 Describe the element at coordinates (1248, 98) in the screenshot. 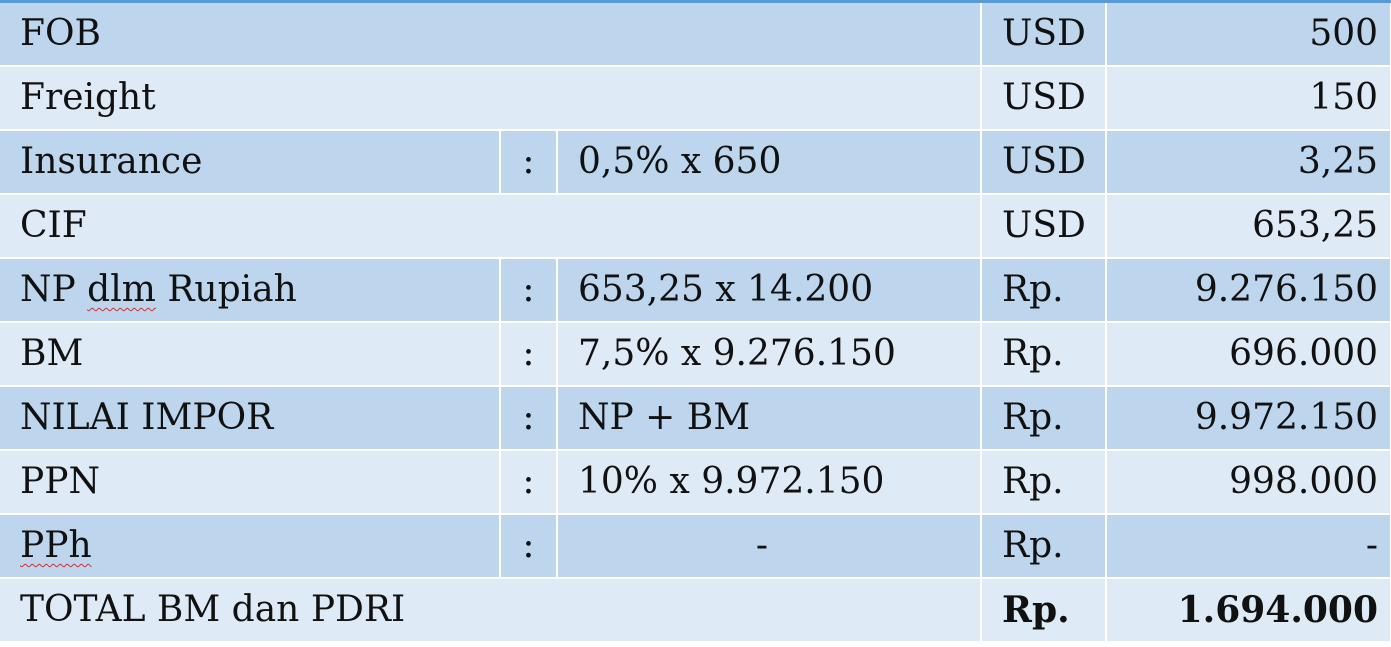

I see `row-amount: 150` at that location.